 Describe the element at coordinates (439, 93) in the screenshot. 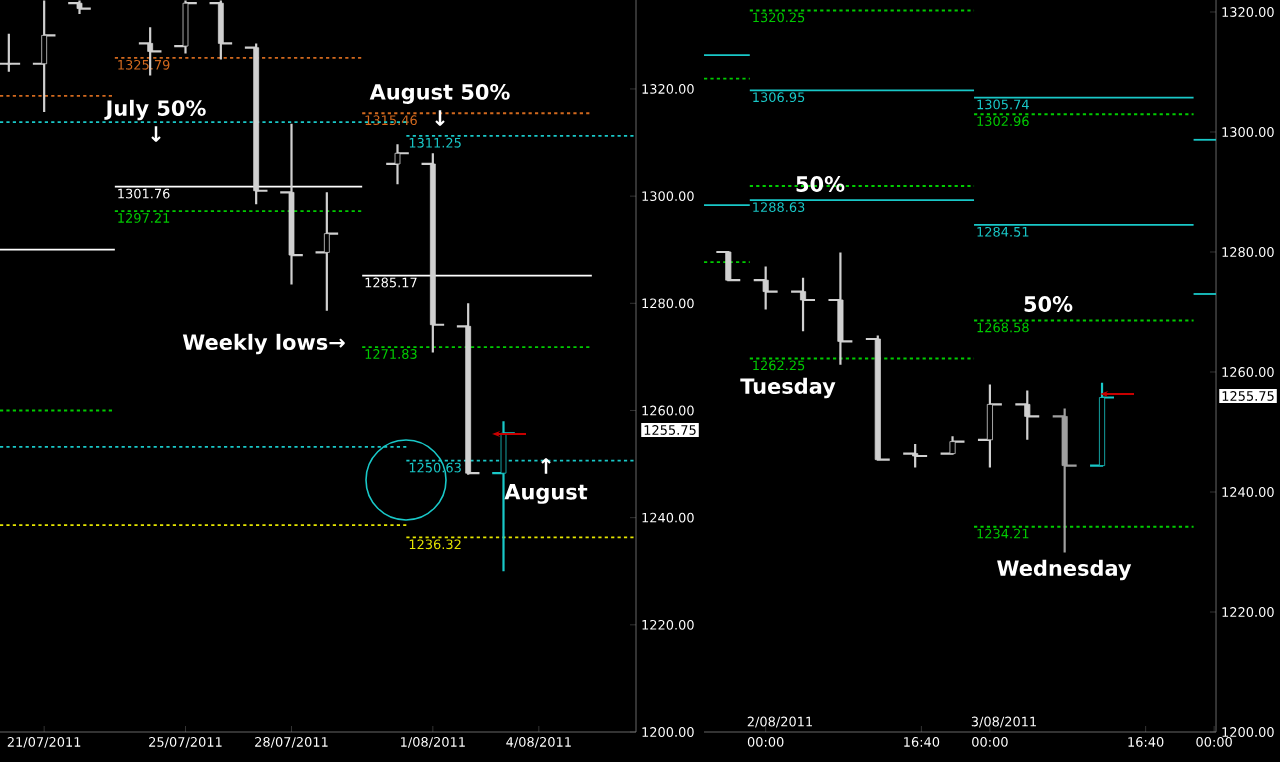

I see `annotation: August 50%` at that location.